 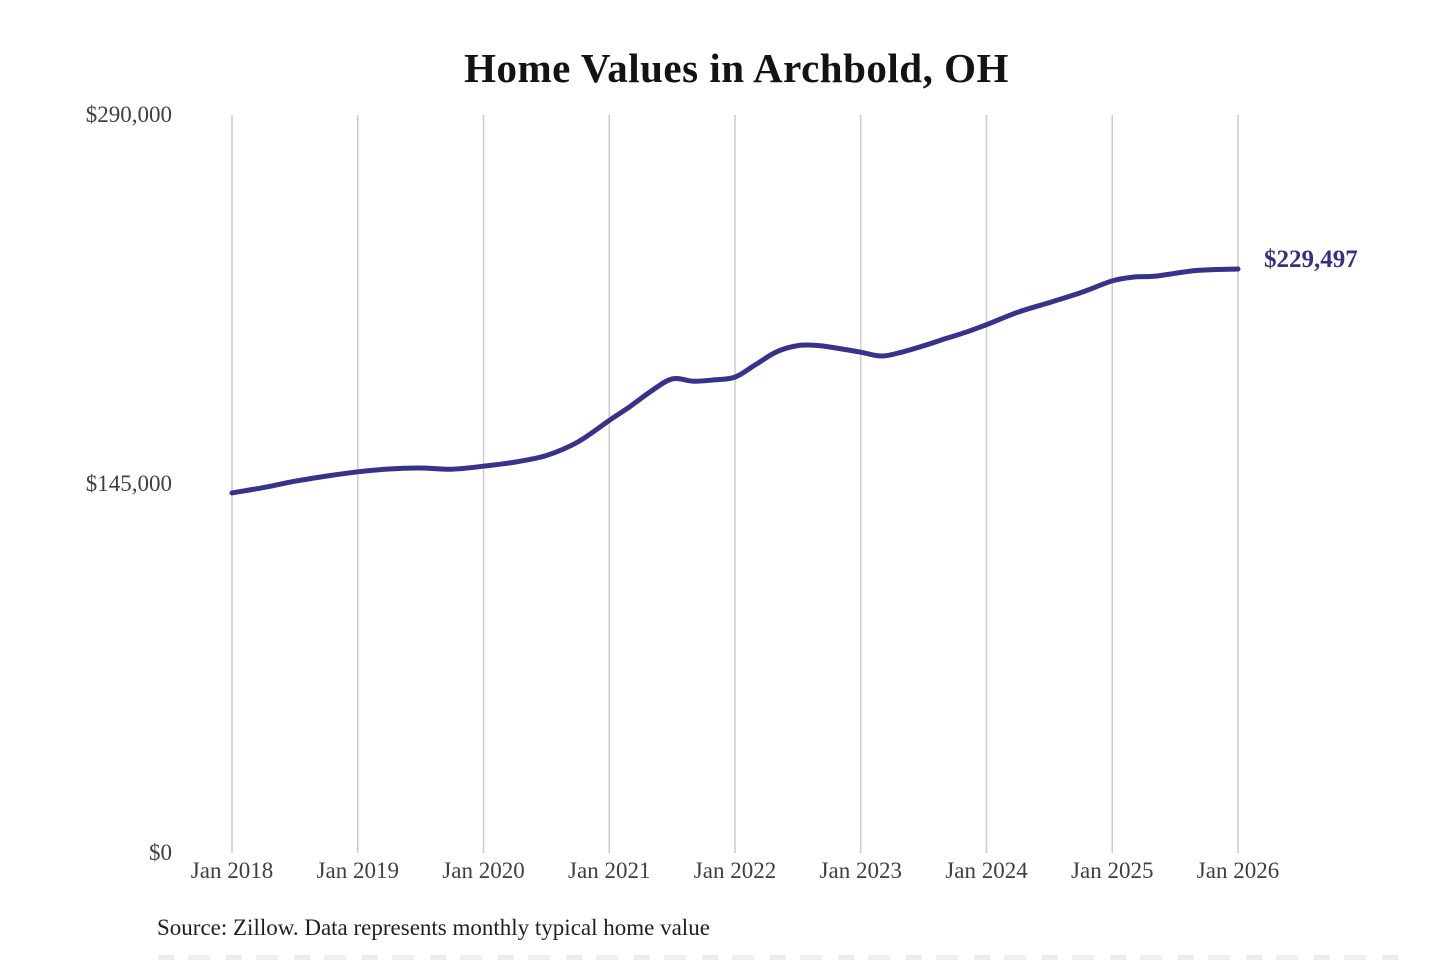 I want to click on x-tick-jan-2022: Jan 2022, so click(x=735, y=870).